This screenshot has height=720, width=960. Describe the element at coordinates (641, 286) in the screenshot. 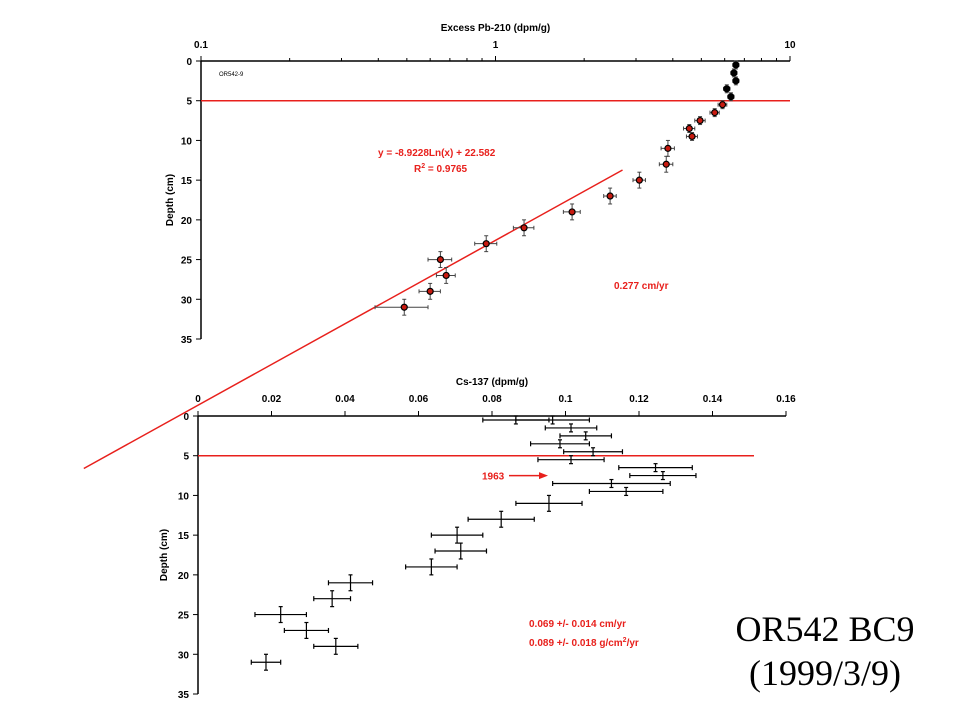

I see `pb210-rate-label: 0.277 cm/yr` at that location.